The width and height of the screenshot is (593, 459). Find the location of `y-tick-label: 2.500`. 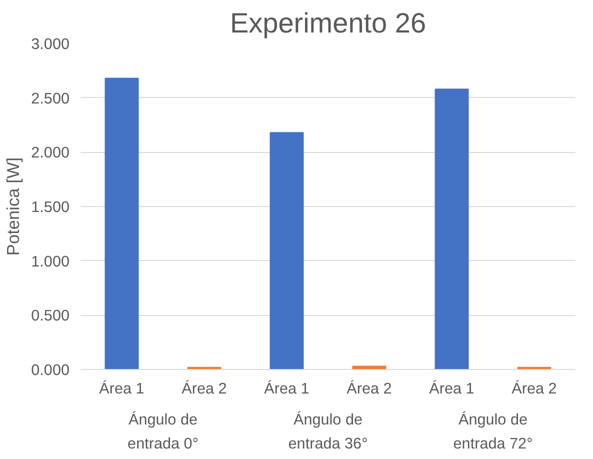

y-tick-label: 2.500 is located at coordinates (50, 99).